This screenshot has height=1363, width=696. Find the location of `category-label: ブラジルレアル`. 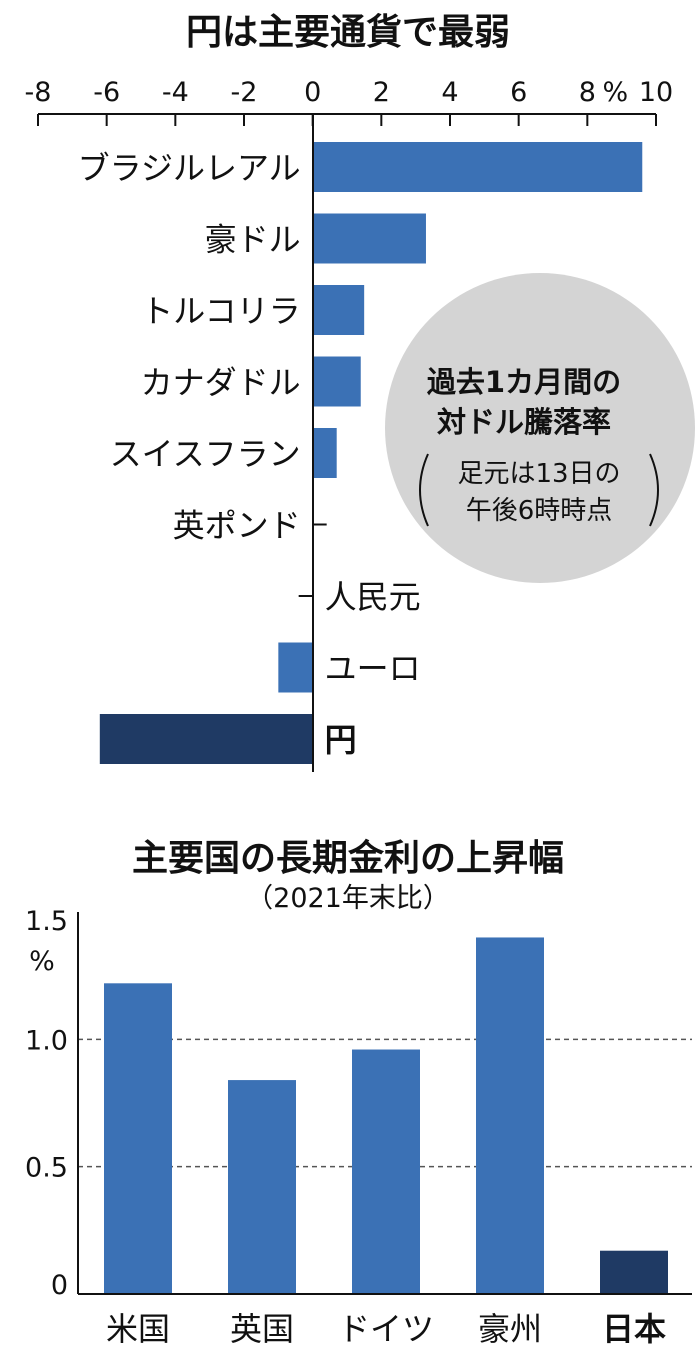

category-label: ブラジルレアル is located at coordinates (189, 168).